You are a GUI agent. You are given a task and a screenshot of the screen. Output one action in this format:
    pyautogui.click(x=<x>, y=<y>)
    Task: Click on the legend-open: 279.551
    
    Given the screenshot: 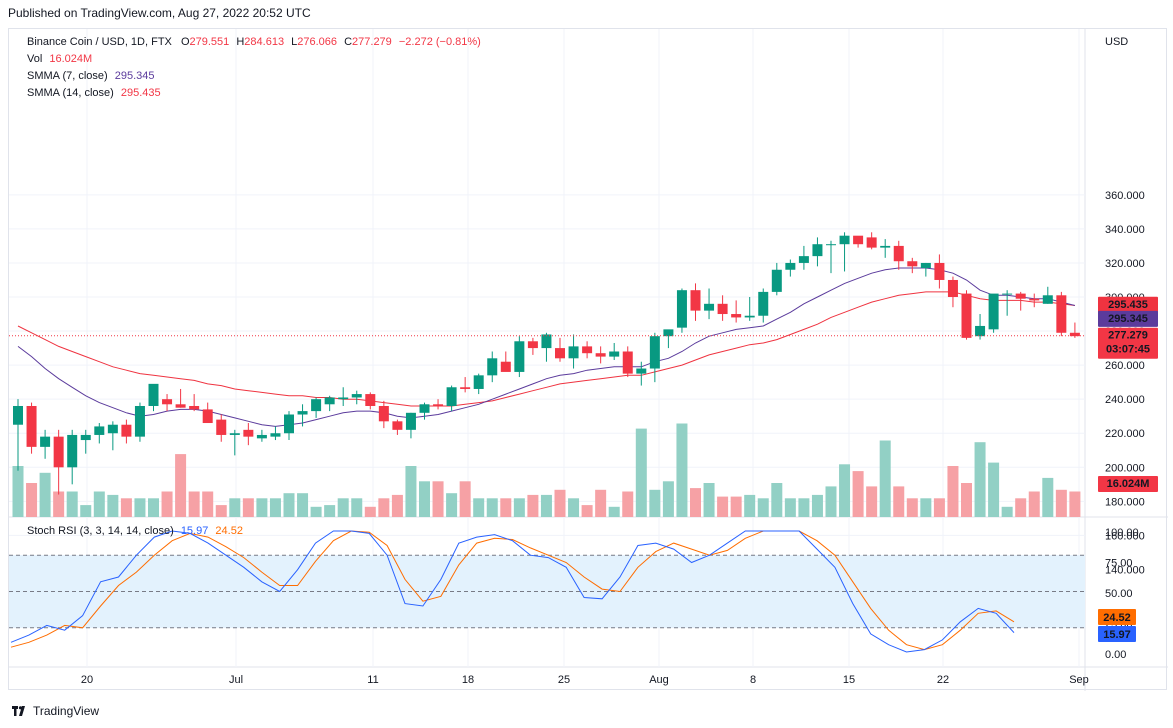 What is the action you would take?
    pyautogui.click(x=209, y=42)
    